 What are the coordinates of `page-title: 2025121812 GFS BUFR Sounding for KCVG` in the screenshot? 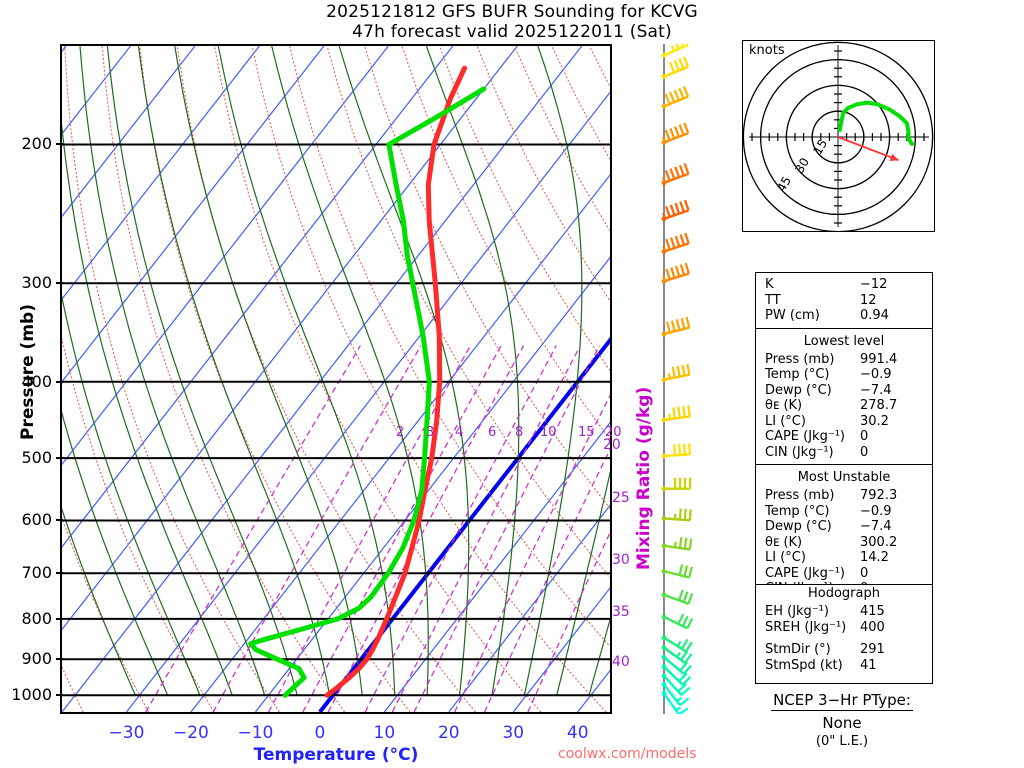 It's located at (512, 12).